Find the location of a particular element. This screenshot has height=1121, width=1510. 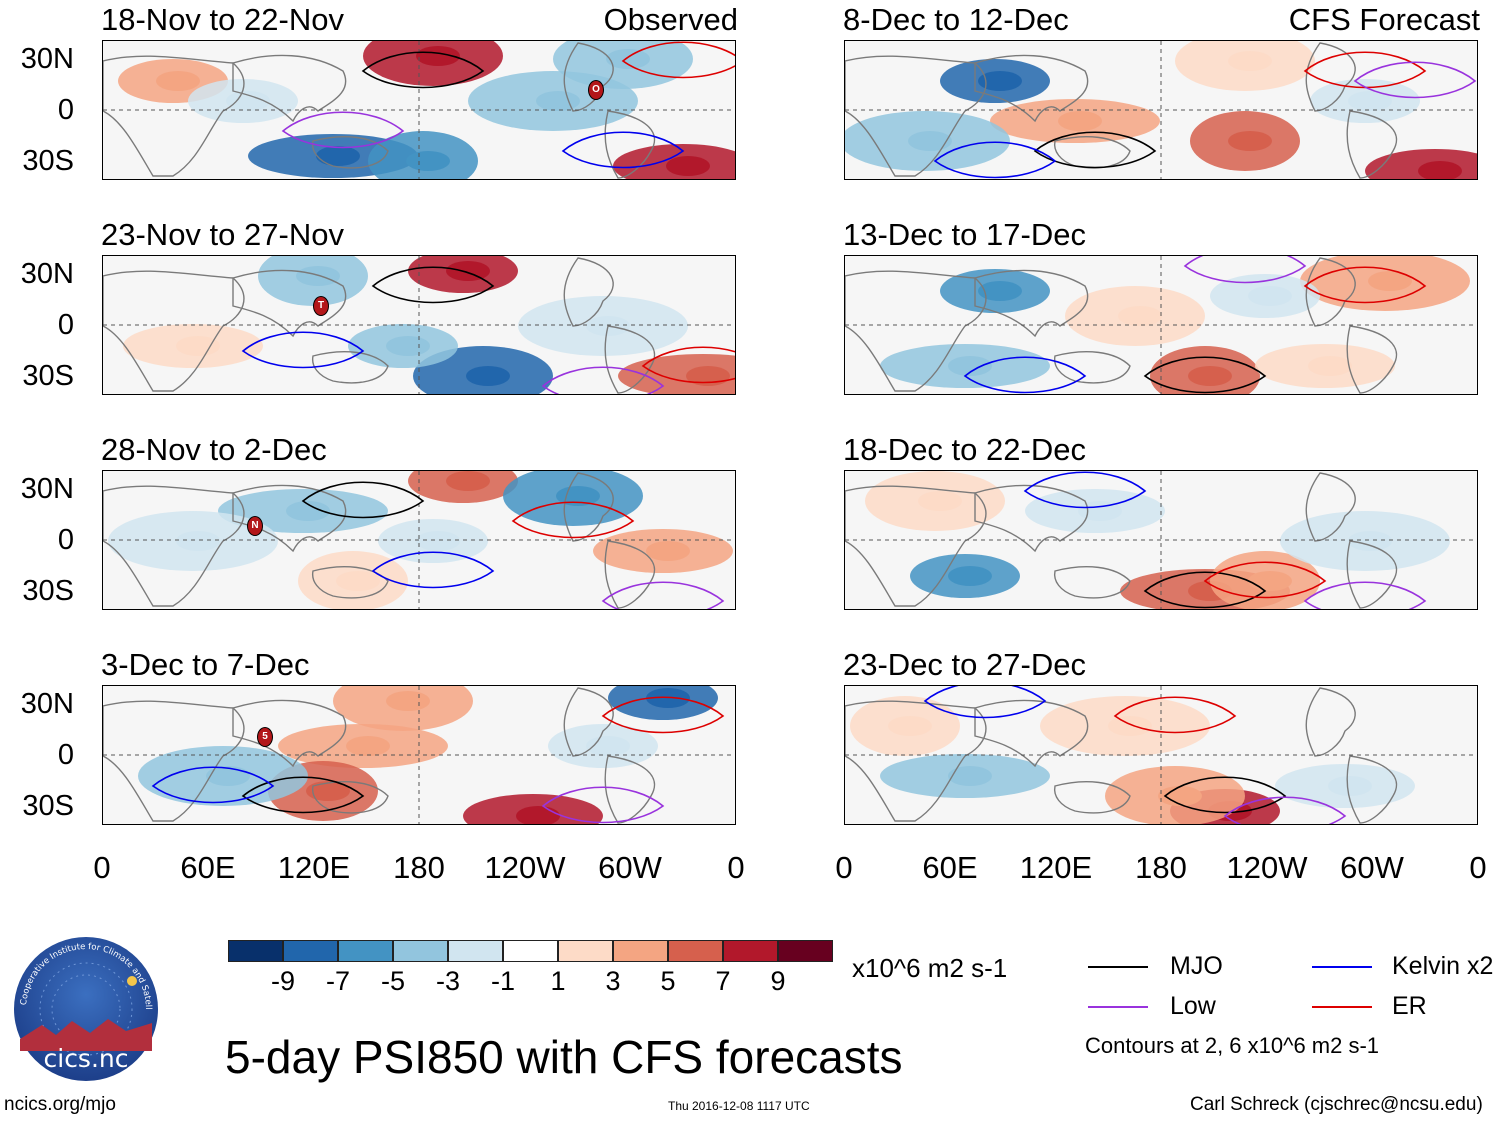

panel-title-1: 18-Nov to 22-Nov is located at coordinates (222, 19).